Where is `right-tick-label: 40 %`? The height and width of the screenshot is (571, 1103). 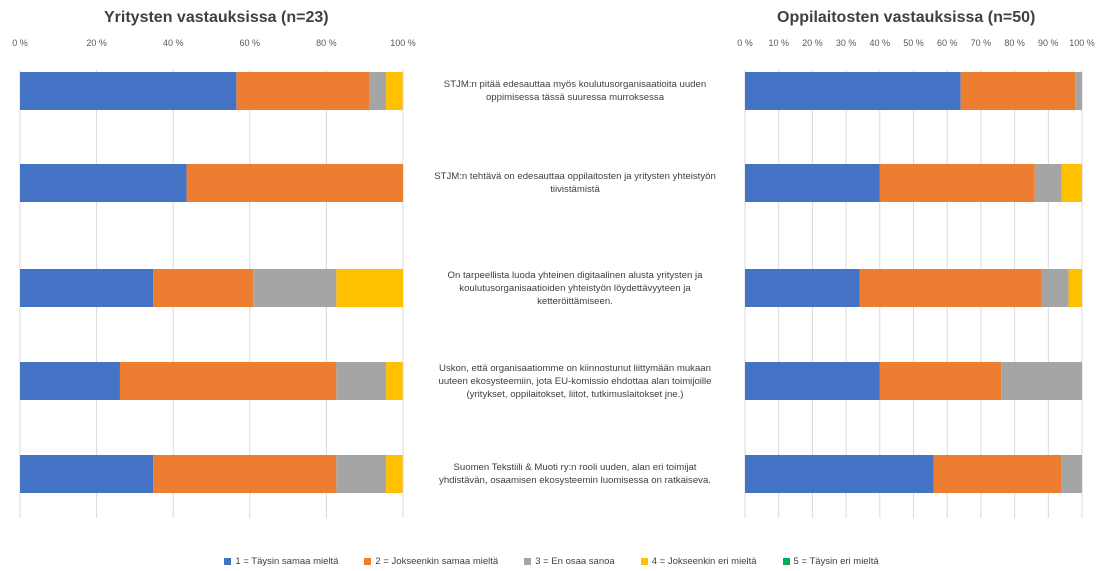
right-tick-label: 40 % is located at coordinates (880, 43).